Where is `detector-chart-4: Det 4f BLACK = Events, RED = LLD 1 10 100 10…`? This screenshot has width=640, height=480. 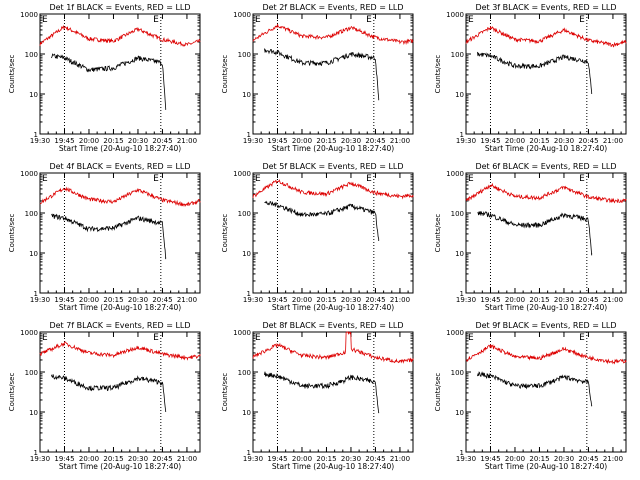 detector-chart-4: Det 4f BLACK = Events, RED = LLD 1 10 100 10… is located at coordinates (104, 237).